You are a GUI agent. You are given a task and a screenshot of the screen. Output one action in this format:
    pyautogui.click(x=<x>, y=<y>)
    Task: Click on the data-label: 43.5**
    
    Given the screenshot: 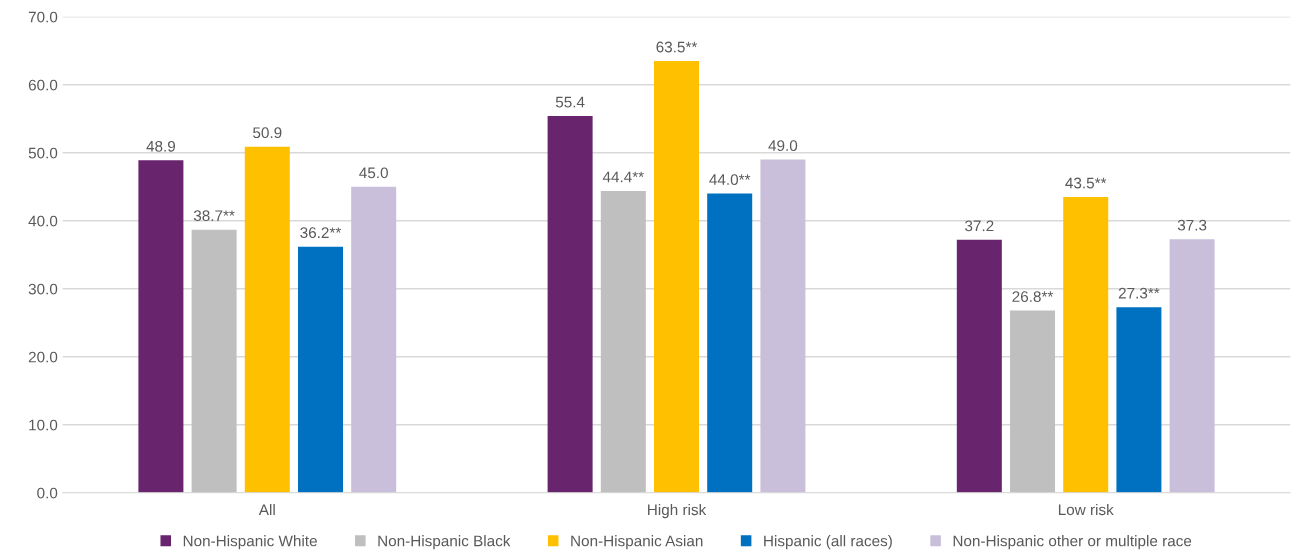 What is the action you would take?
    pyautogui.click(x=1086, y=183)
    